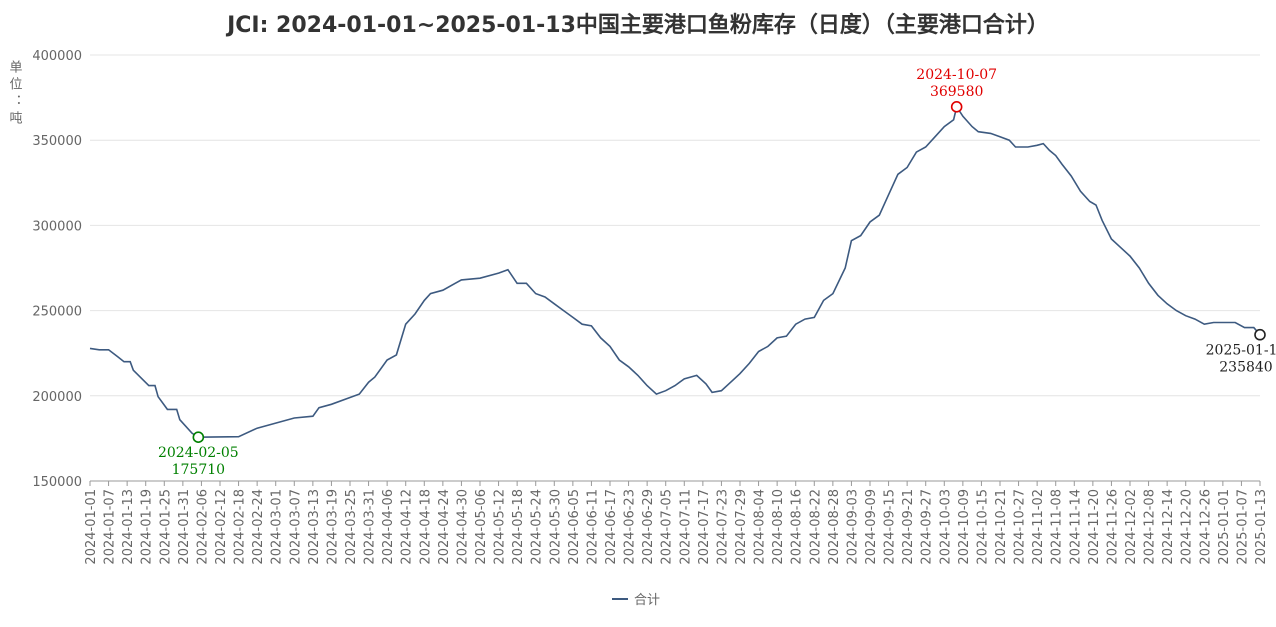 This screenshot has height=627, width=1276. I want to click on x-tick-label: 2024-01-01, so click(91, 527).